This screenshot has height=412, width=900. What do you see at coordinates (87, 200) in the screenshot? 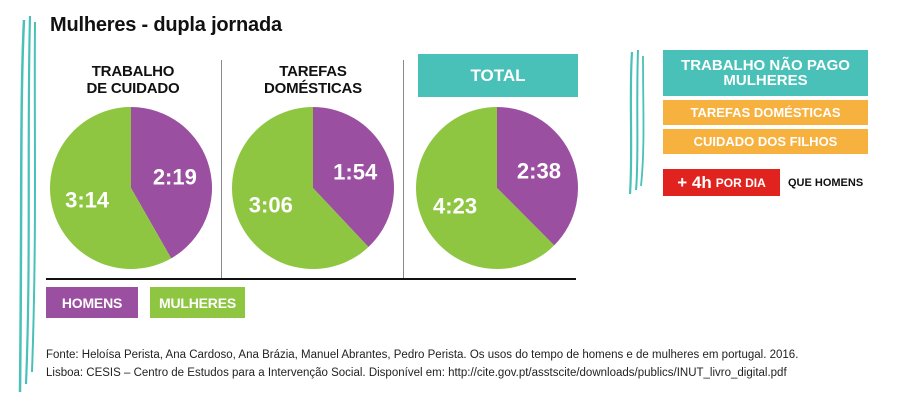
I see `pie-data-label-mulheres: 3:14` at bounding box center [87, 200].